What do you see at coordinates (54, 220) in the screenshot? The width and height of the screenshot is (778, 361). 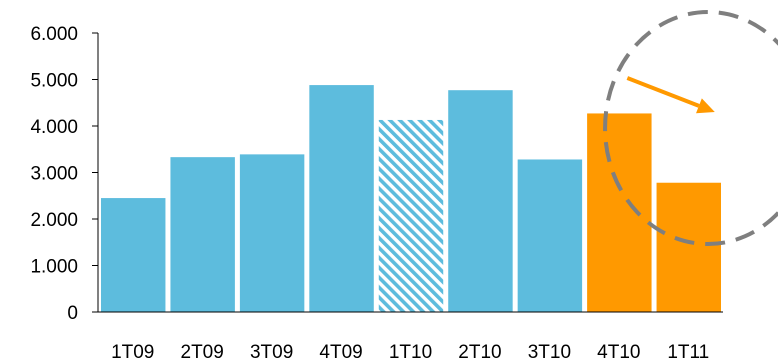 I see `y-tick-label: 2.000` at bounding box center [54, 220].